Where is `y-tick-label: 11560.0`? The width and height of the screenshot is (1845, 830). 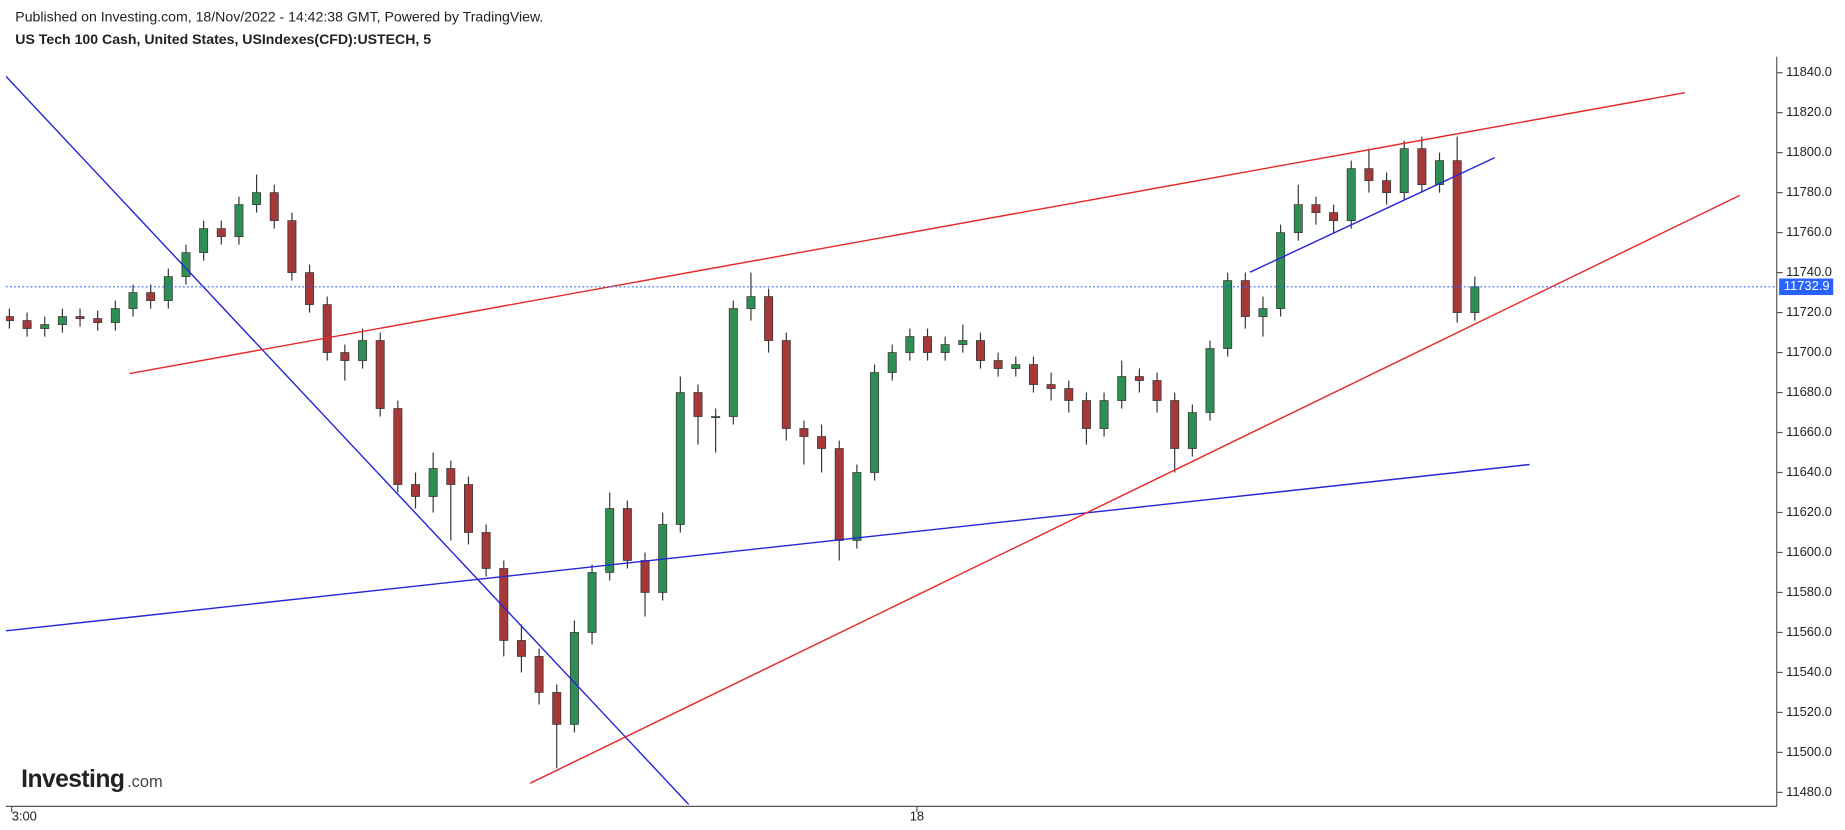 y-tick-label: 11560.0 is located at coordinates (1809, 631).